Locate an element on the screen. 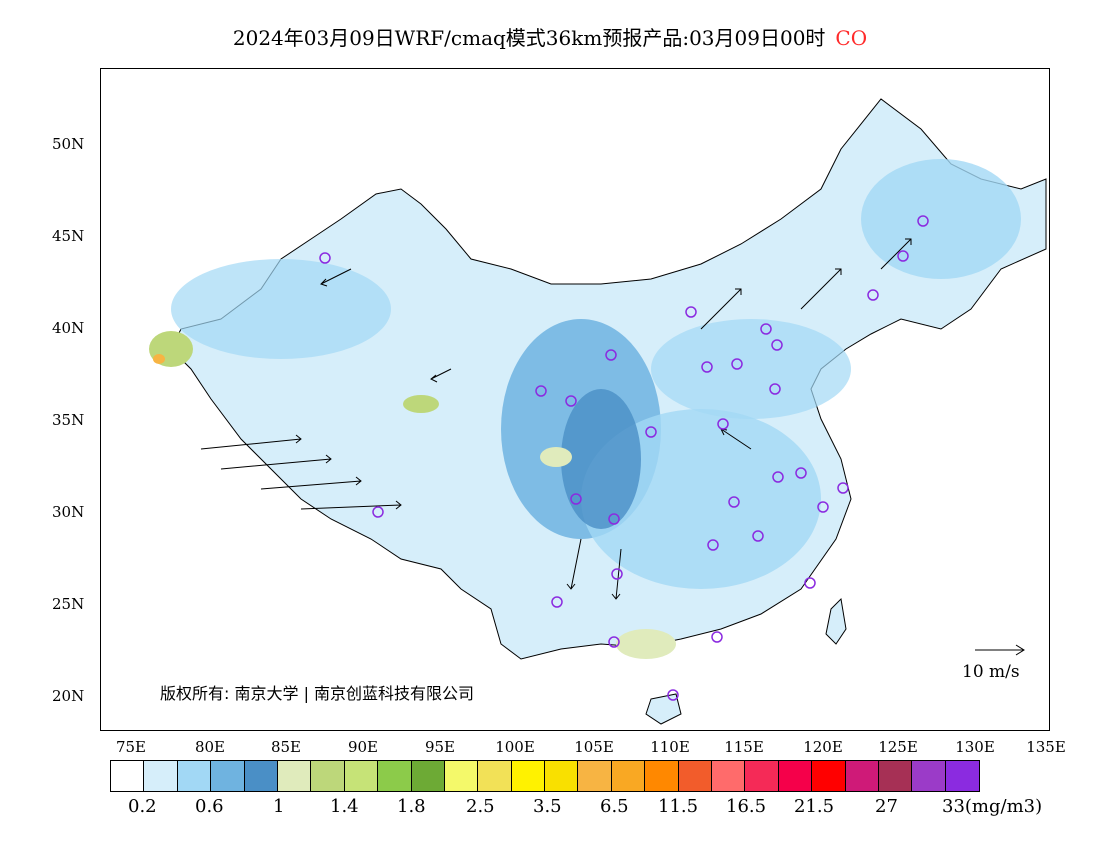 This screenshot has width=1100, height=850. lon-label-120e: 120E is located at coordinates (823, 747).